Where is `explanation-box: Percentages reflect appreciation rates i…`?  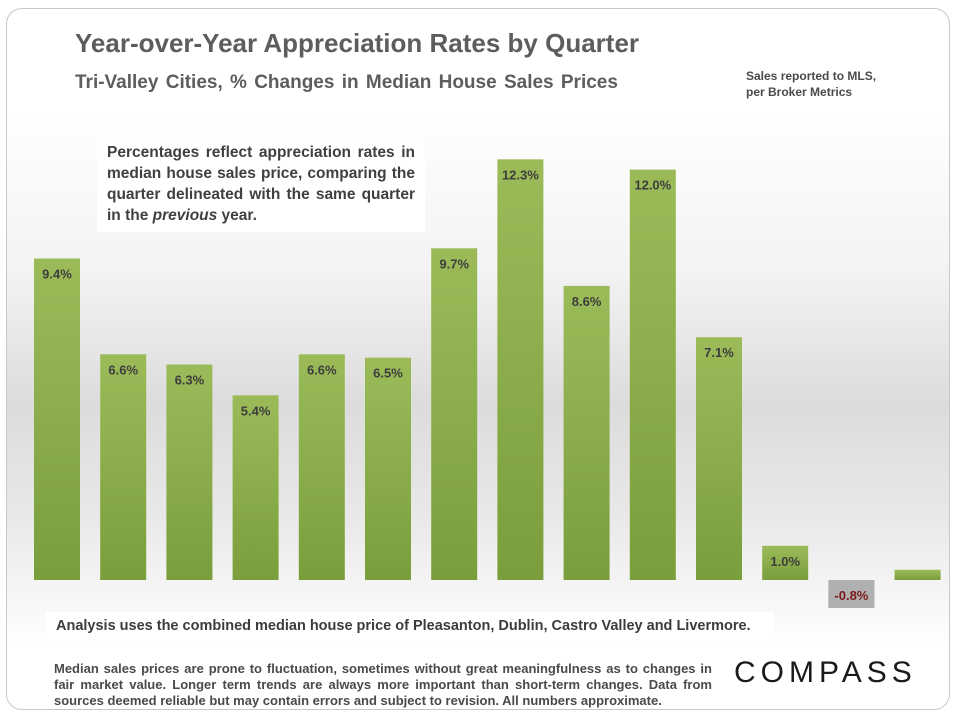 explanation-box: Percentages reflect appreciation rates i… is located at coordinates (261, 185).